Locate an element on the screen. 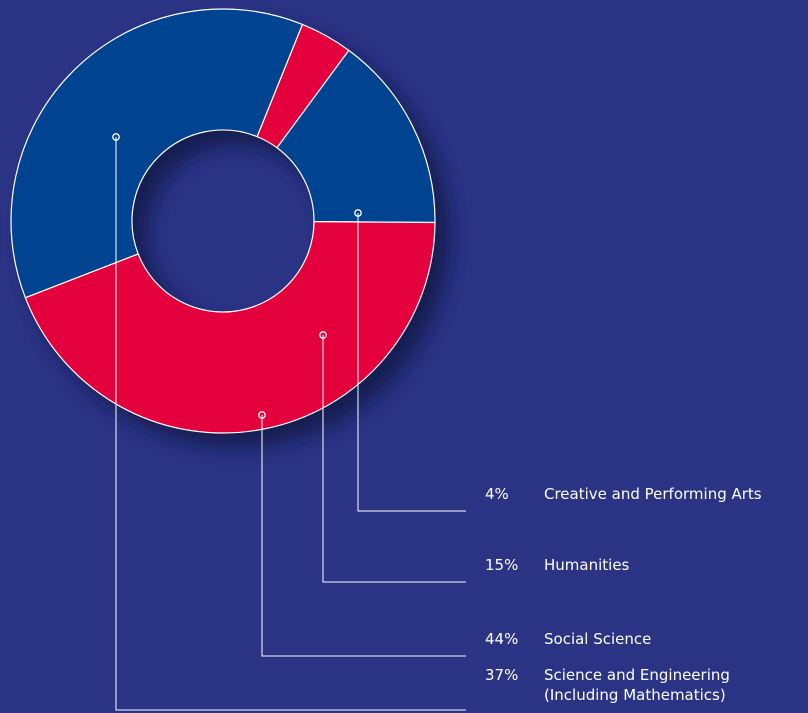 This screenshot has height=713, width=808. legend-label-3: Social Science is located at coordinates (597, 639).